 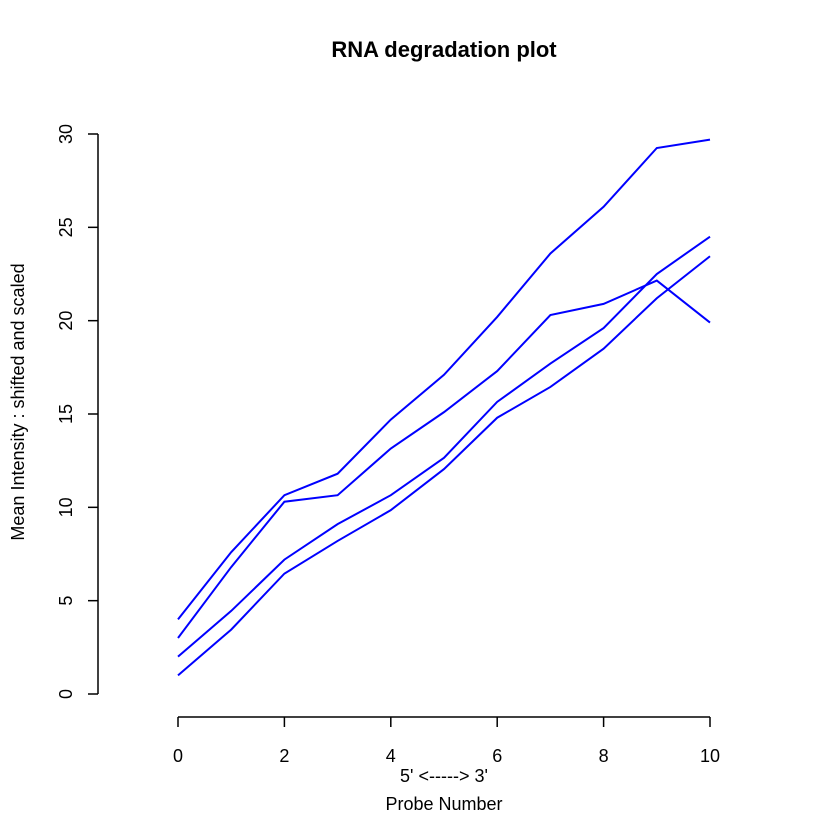 I want to click on y-tick-label: 10, so click(x=66, y=507).